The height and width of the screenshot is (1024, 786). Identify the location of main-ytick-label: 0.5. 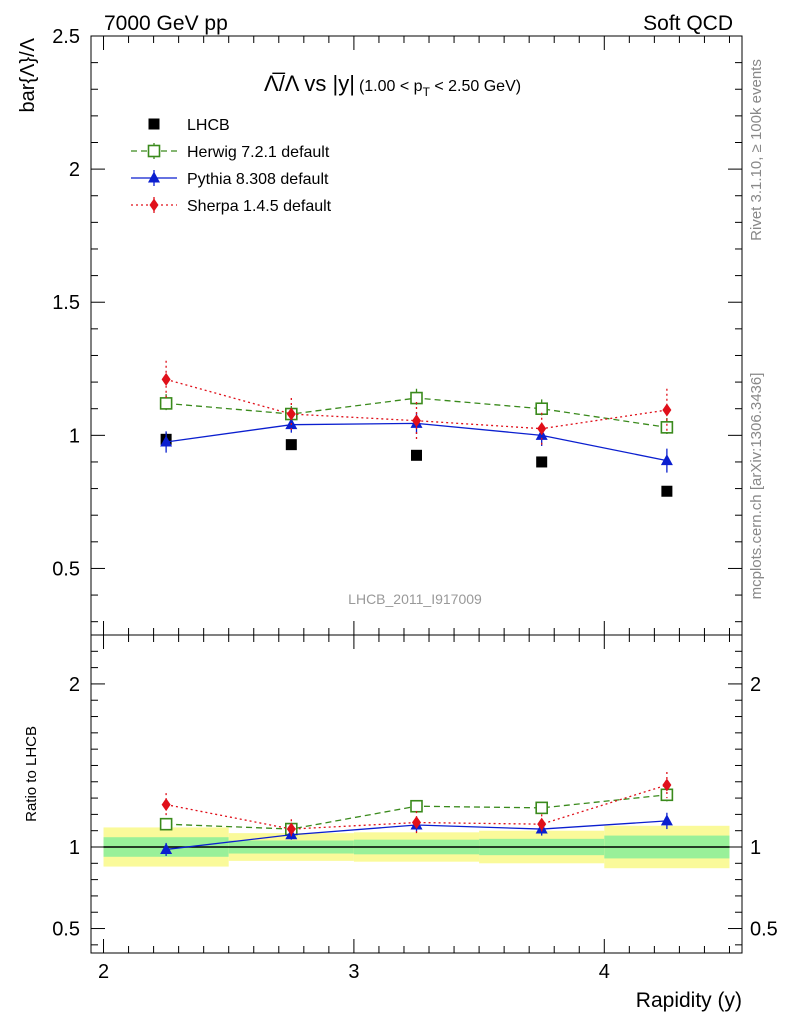
(66, 569).